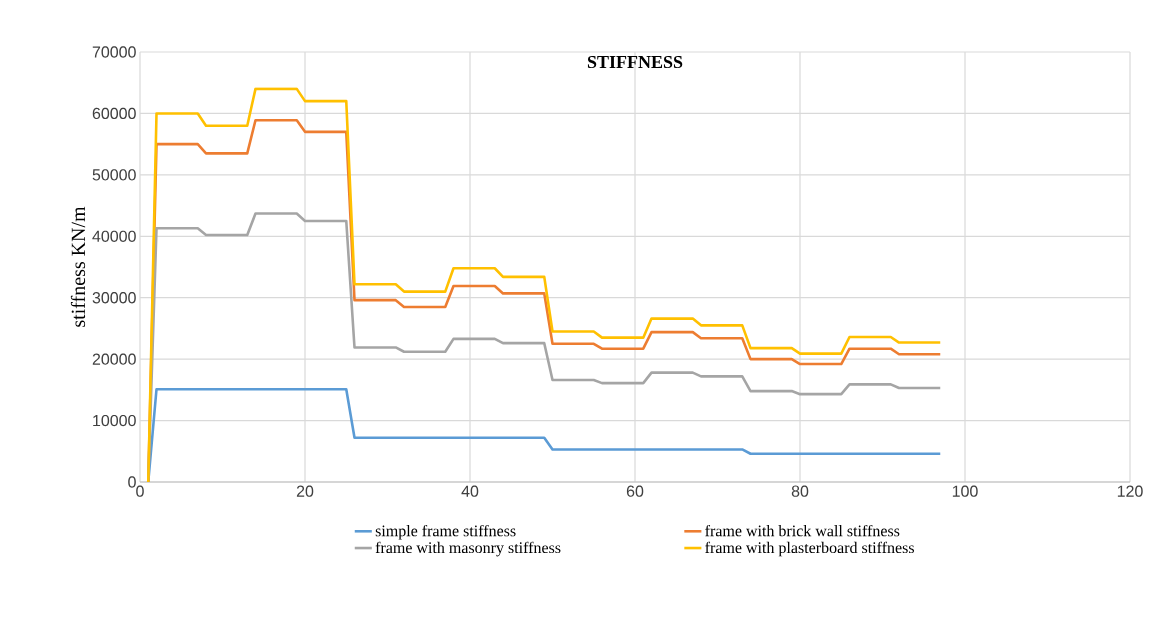 Image resolution: width=1159 pixels, height=622 pixels. What do you see at coordinates (114, 420) in the screenshot?
I see `y-tick-label: 10000` at bounding box center [114, 420].